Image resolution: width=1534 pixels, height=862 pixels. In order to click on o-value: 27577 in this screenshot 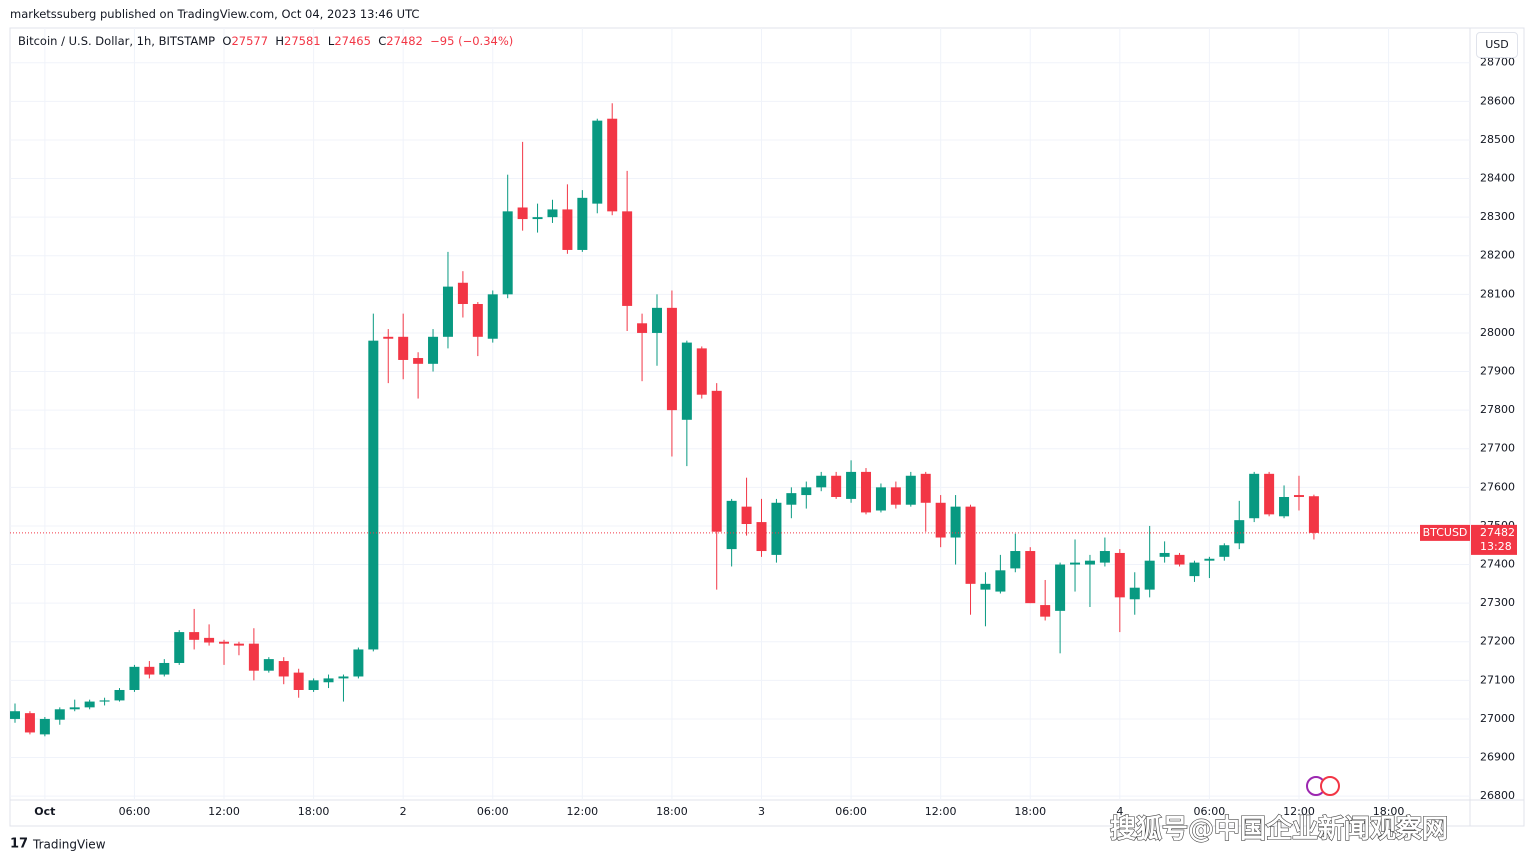, I will do `click(250, 41)`.